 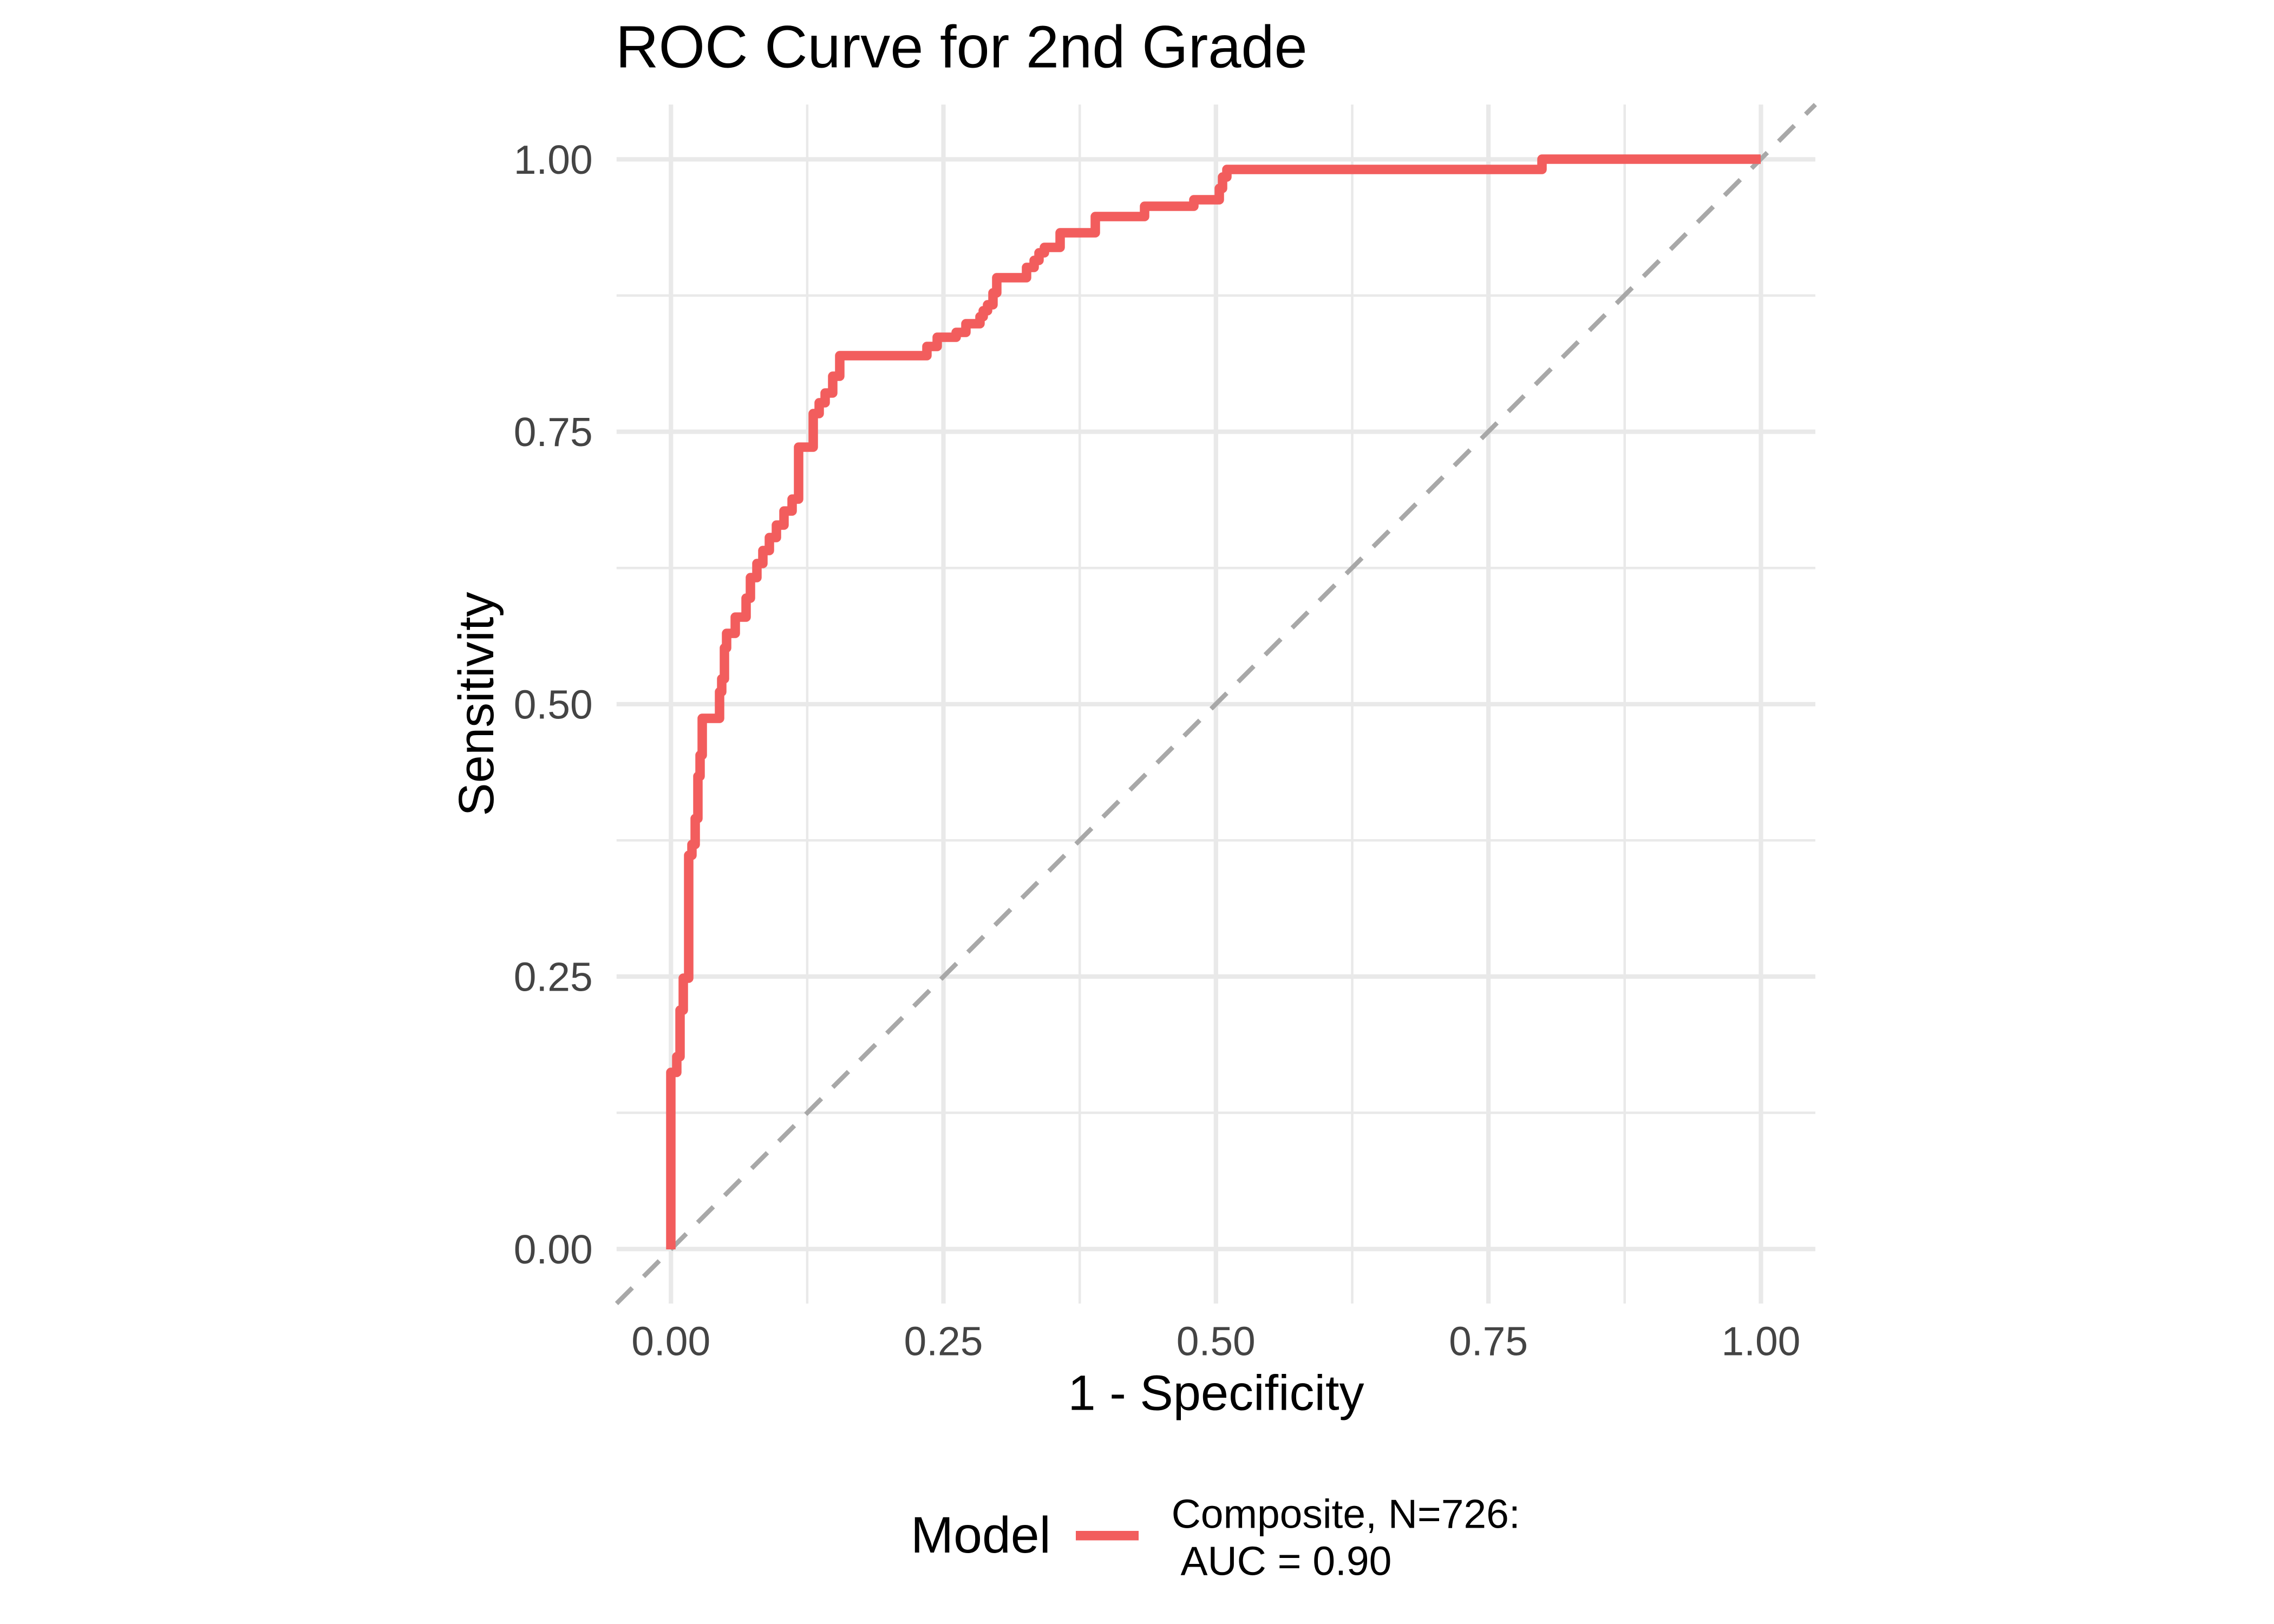 I want to click on svg-text: ROC Curve for 2nd Grade, so click(x=962, y=47).